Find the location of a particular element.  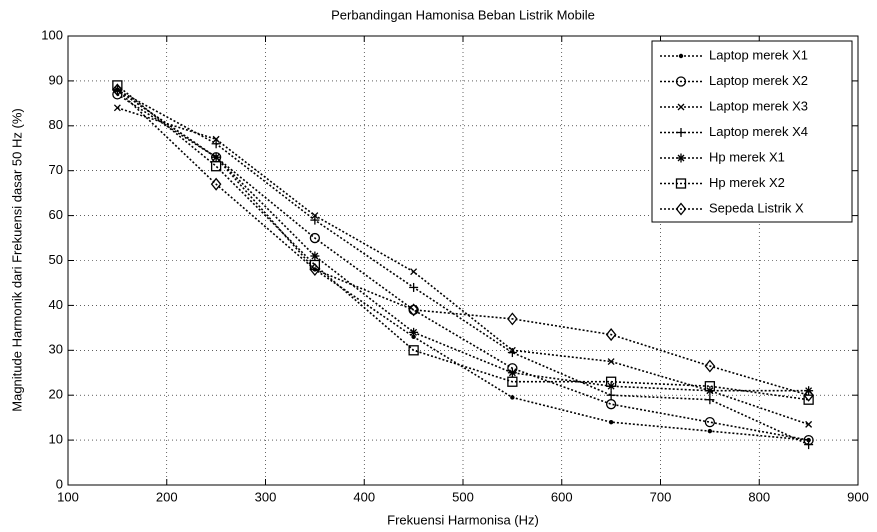

x-tick-label: 800 is located at coordinates (759, 496).